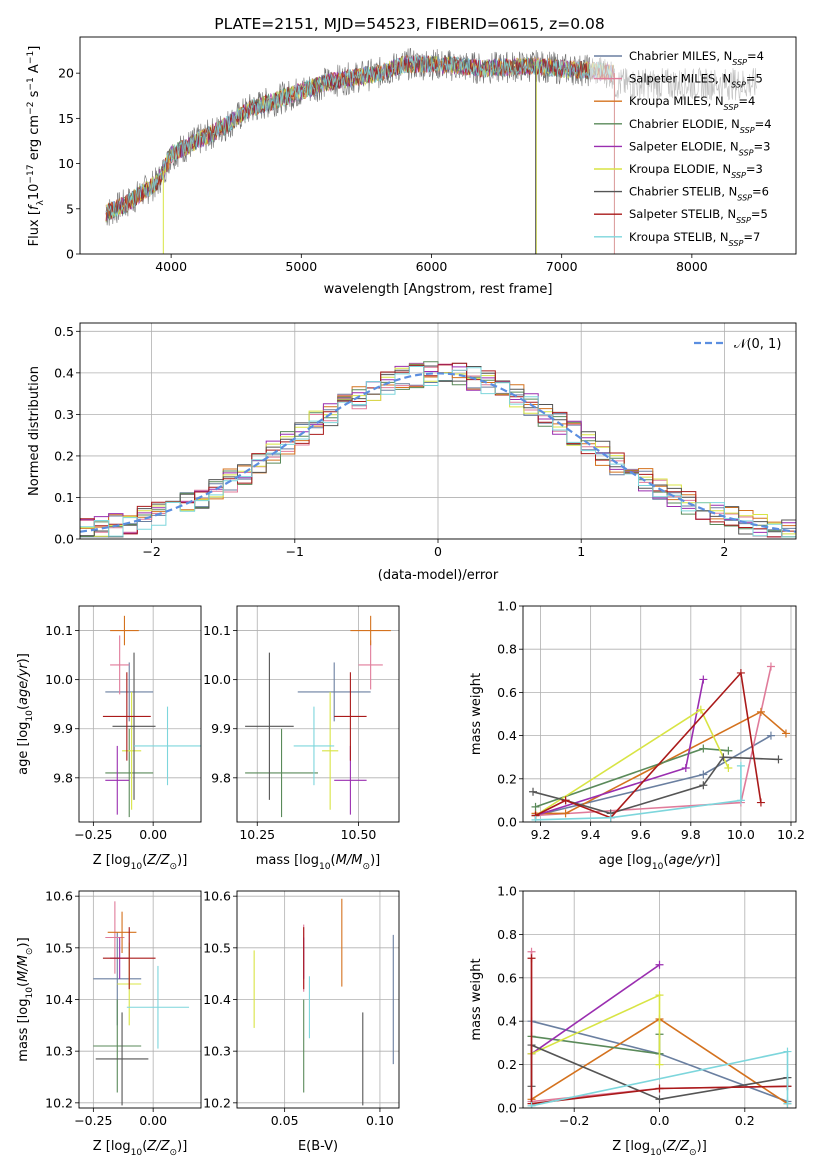  I want to click on x-tick-label: 7000, so click(562, 266).